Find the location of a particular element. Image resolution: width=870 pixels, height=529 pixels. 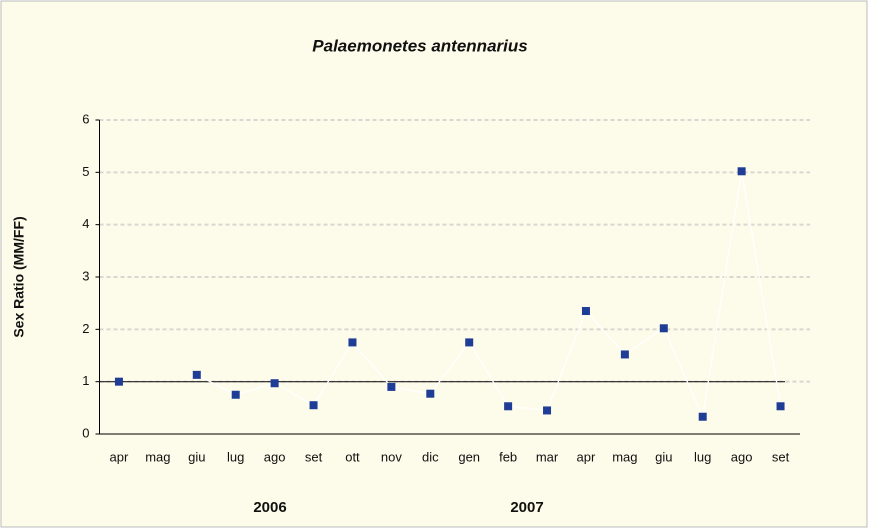

chart-title: Palaemonetes antennarius is located at coordinates (419, 45).